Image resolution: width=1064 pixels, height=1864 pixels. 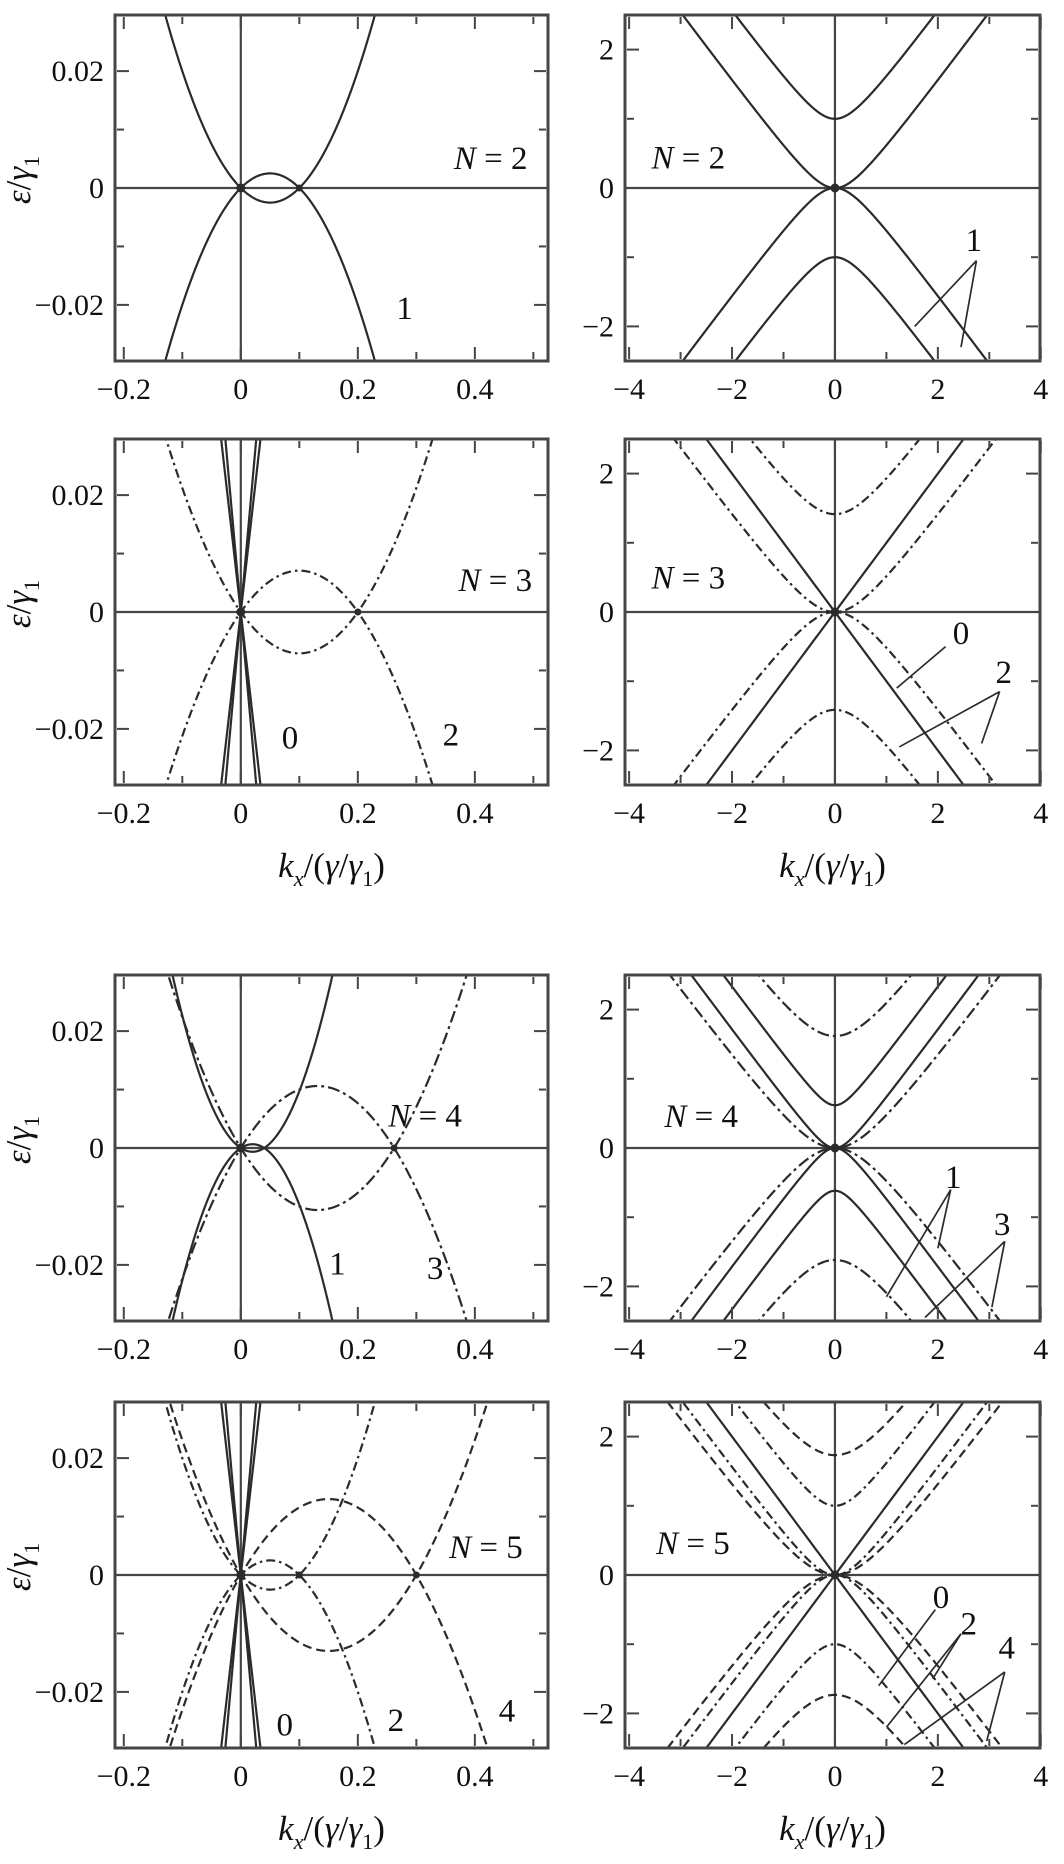 What do you see at coordinates (69, 1265) in the screenshot?
I see `y-tick-label: −0.02` at bounding box center [69, 1265].